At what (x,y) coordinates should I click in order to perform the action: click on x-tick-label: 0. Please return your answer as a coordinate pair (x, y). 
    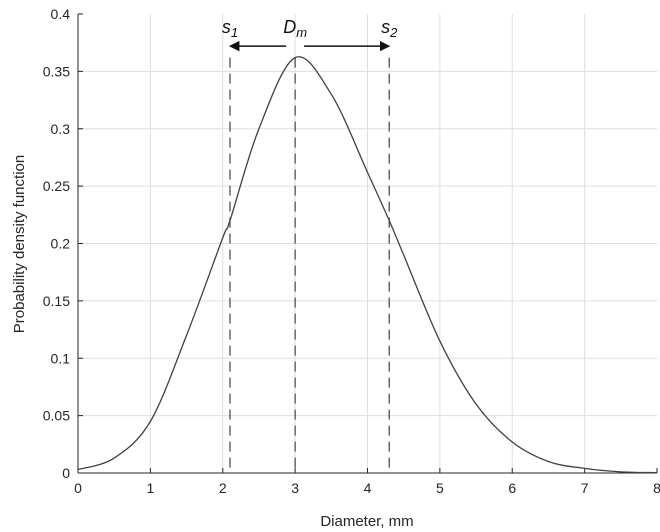
    Looking at the image, I should click on (78, 488).